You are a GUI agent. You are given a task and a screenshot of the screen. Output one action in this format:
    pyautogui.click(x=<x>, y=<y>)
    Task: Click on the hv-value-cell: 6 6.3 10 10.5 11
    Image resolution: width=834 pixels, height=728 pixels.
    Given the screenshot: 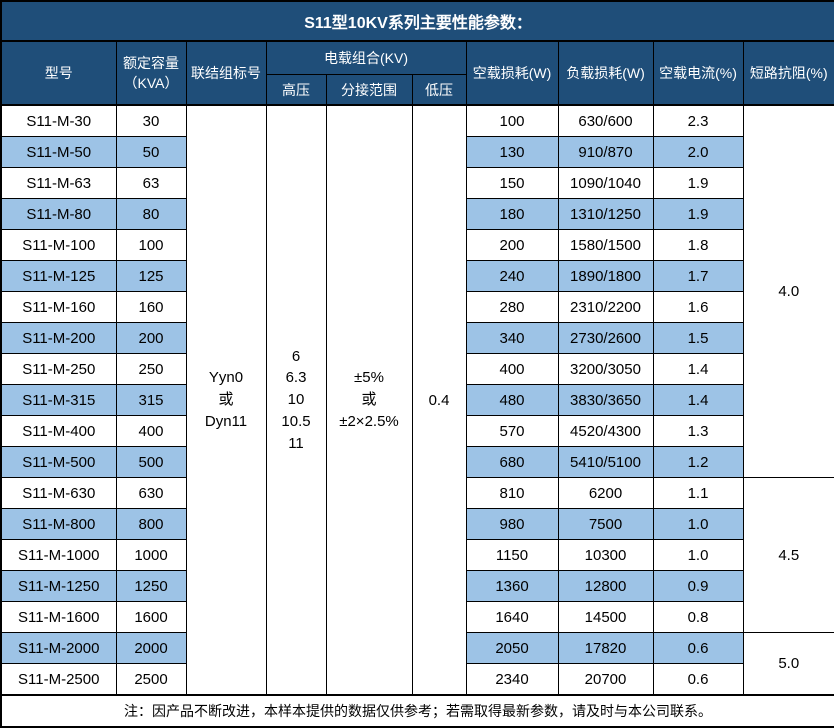 What is the action you would take?
    pyautogui.click(x=296, y=400)
    